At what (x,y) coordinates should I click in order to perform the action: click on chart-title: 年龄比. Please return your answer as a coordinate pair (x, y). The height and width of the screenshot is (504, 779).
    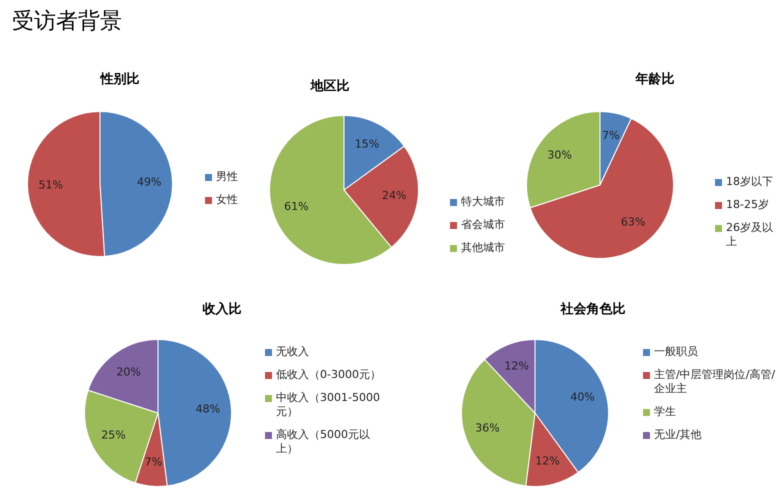
    Looking at the image, I should click on (655, 79).